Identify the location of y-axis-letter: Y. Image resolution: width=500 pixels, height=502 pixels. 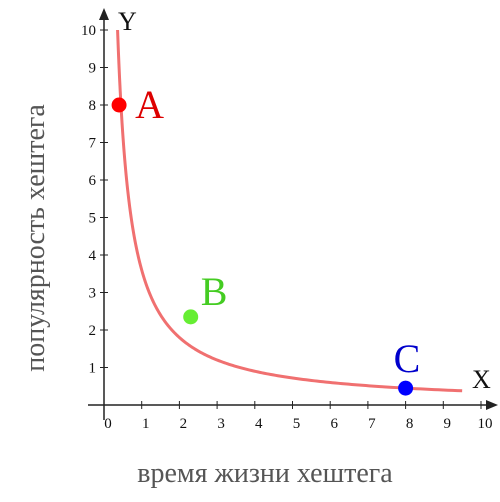
(127, 21).